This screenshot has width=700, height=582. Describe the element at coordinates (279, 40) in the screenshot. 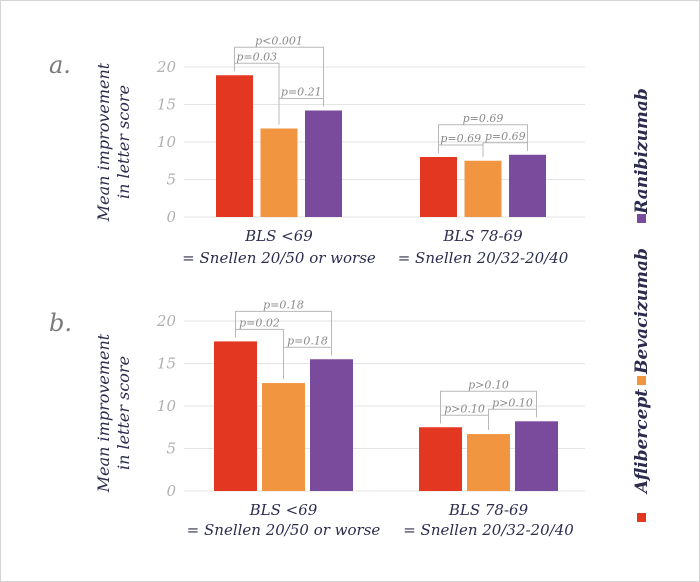

I see `p-value-label: p<0.001` at that location.